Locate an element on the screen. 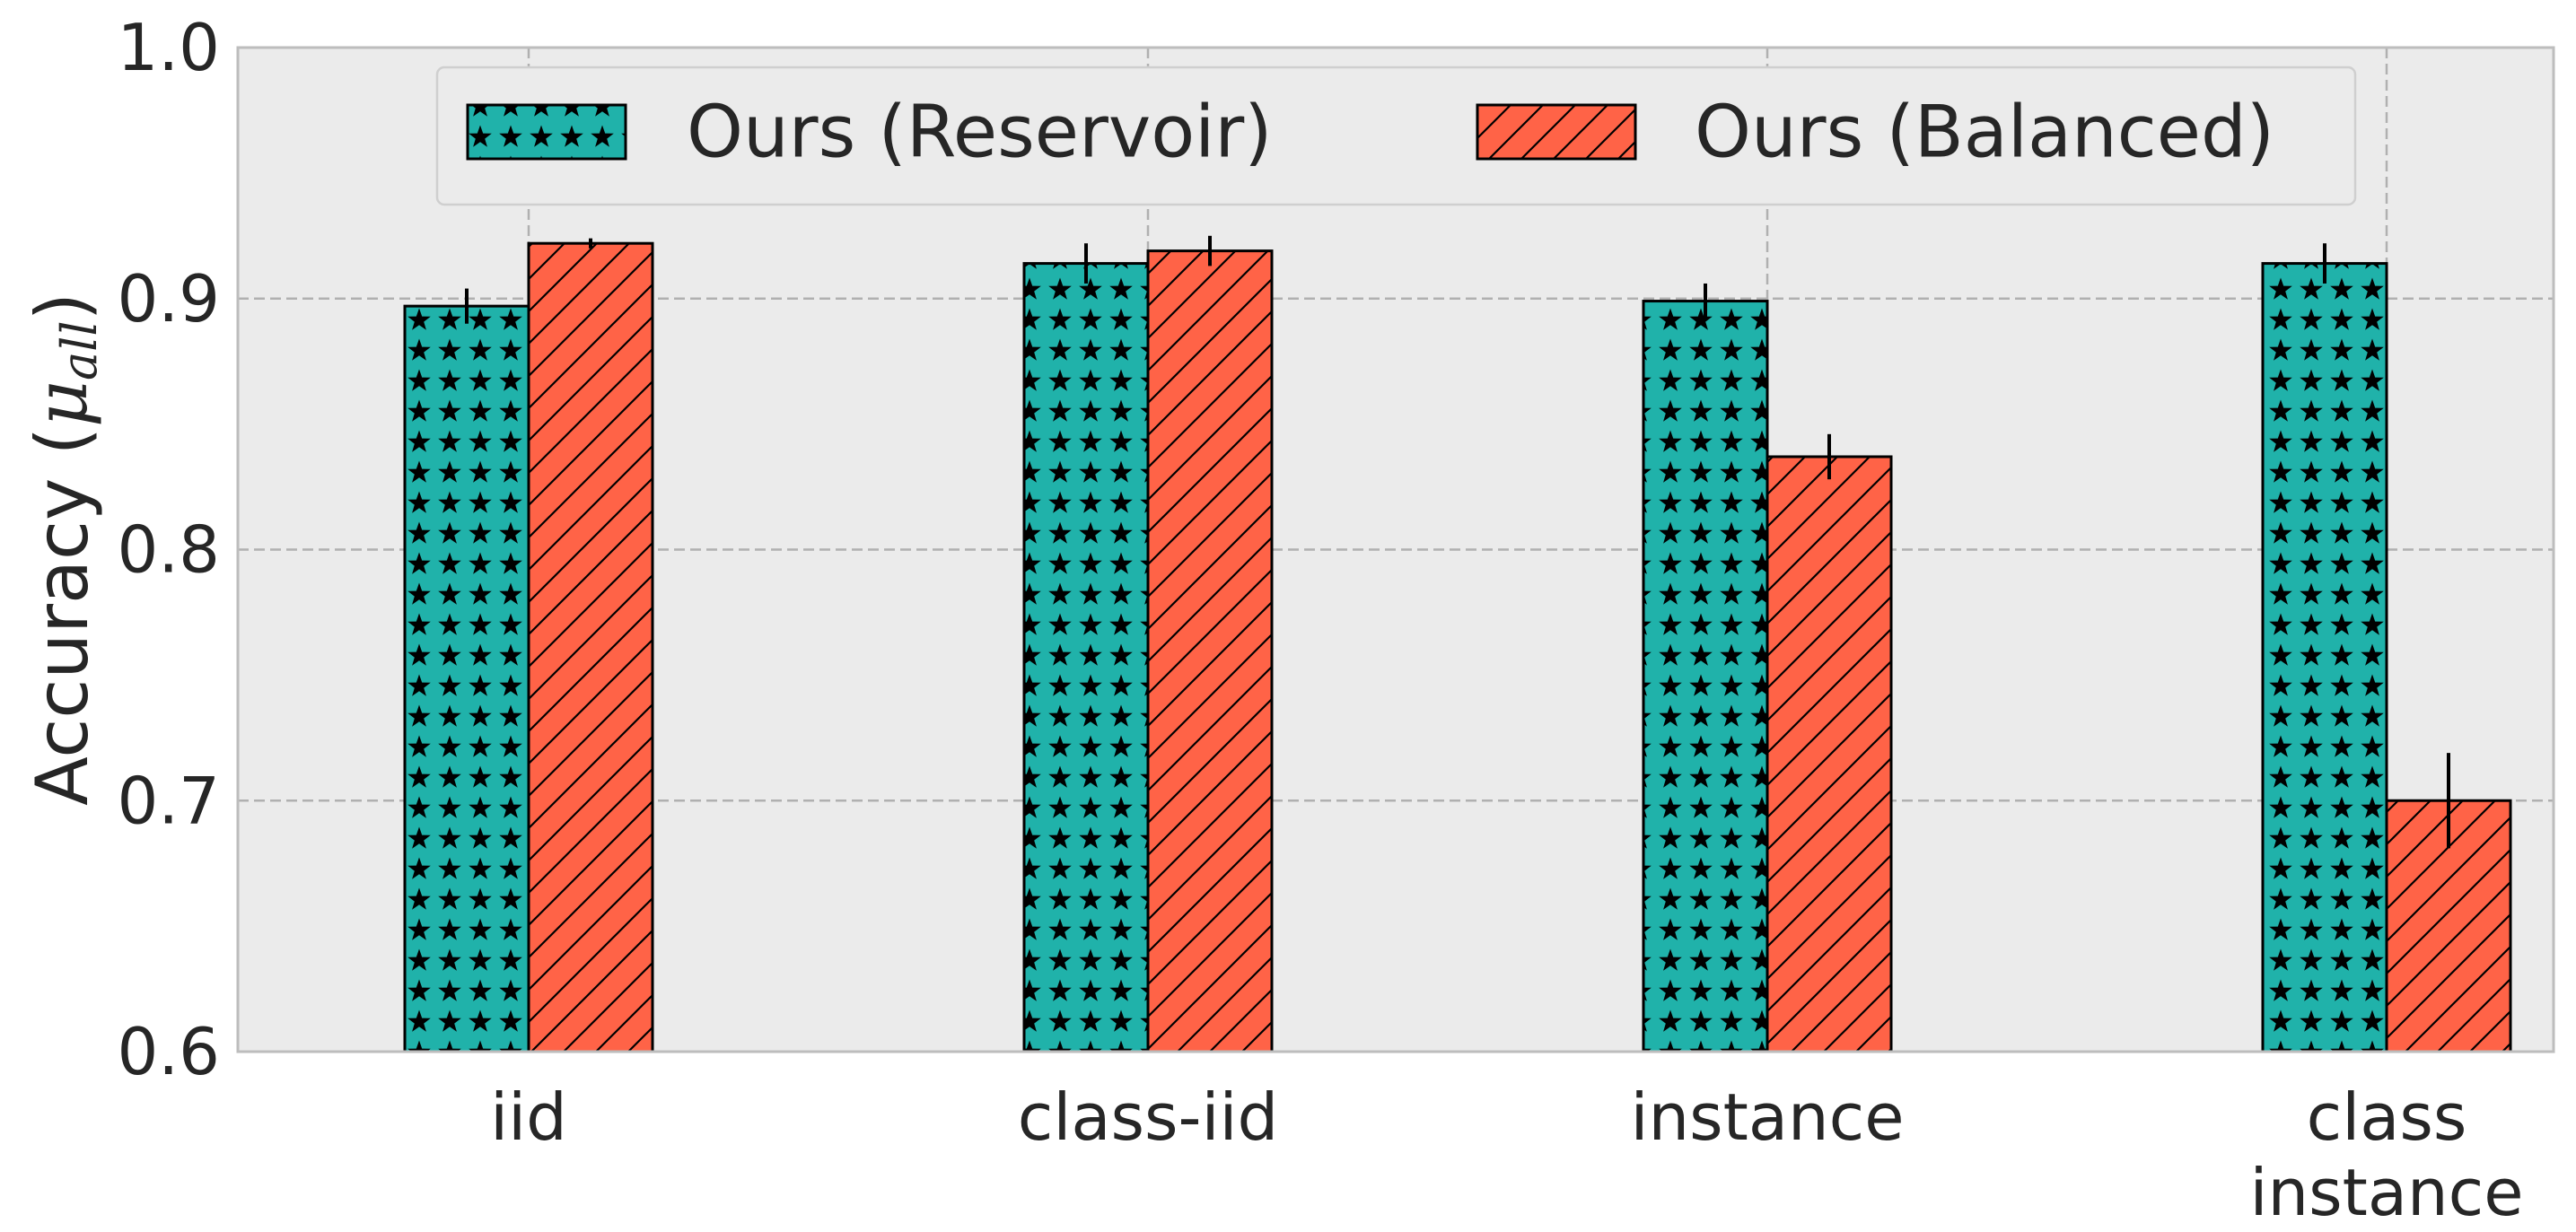  y-axis-label-text: Accuracy ( is located at coordinates (63, 616).